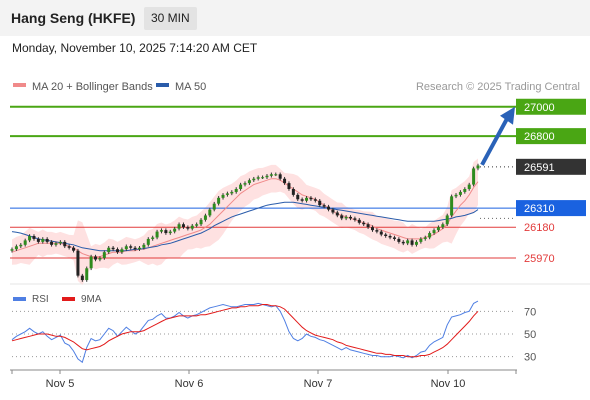 This screenshot has width=590, height=400. Describe the element at coordinates (507, 115) in the screenshot. I see `forecast-arrow-head` at that location.